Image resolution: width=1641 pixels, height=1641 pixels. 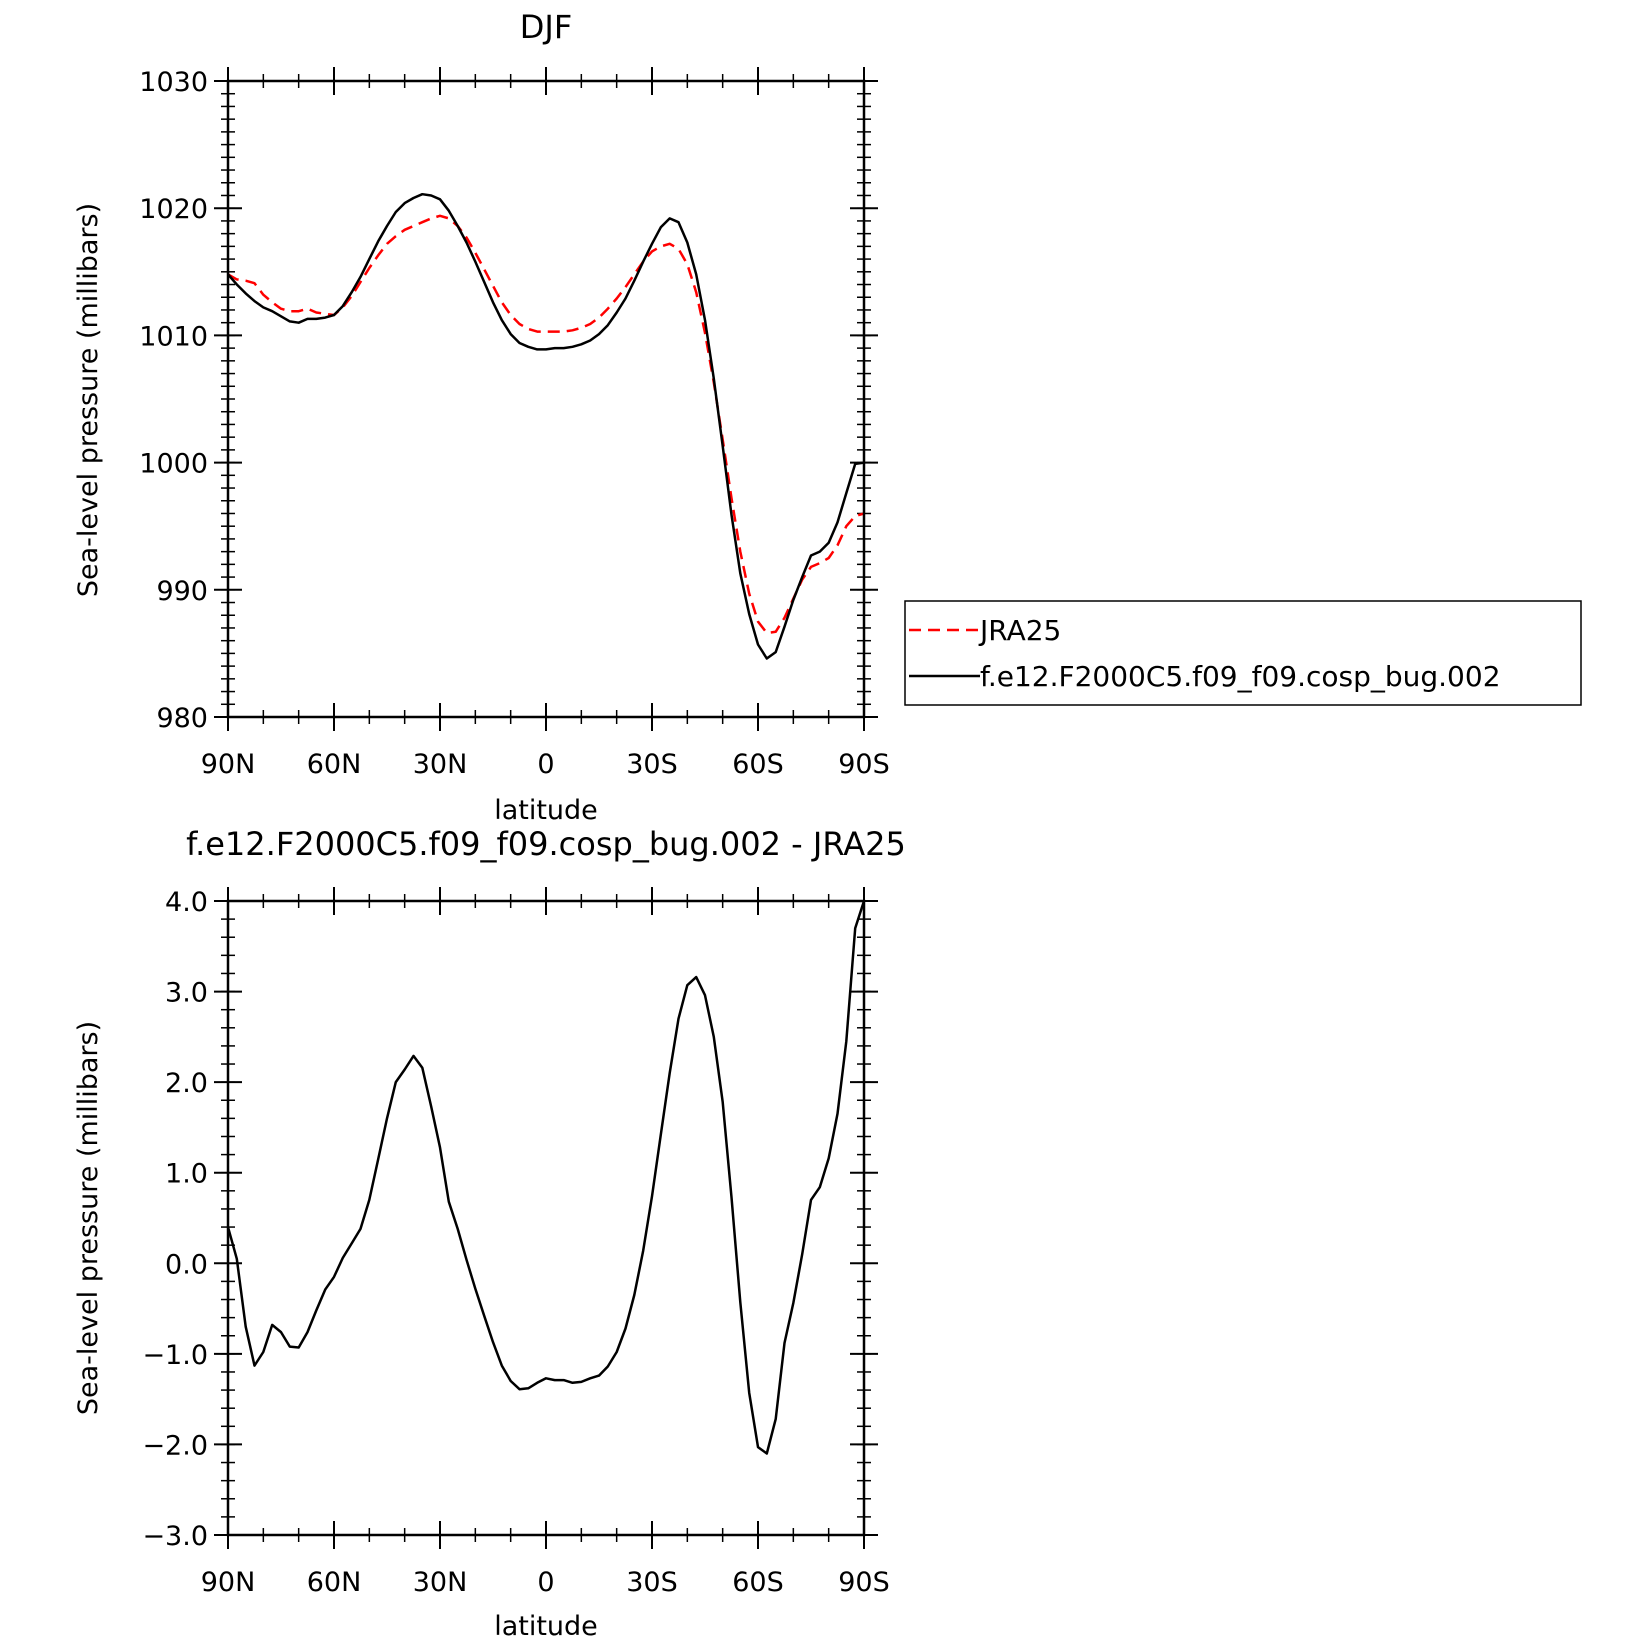 What do you see at coordinates (182, 718) in the screenshot?
I see `y-tick-label: 980` at bounding box center [182, 718].